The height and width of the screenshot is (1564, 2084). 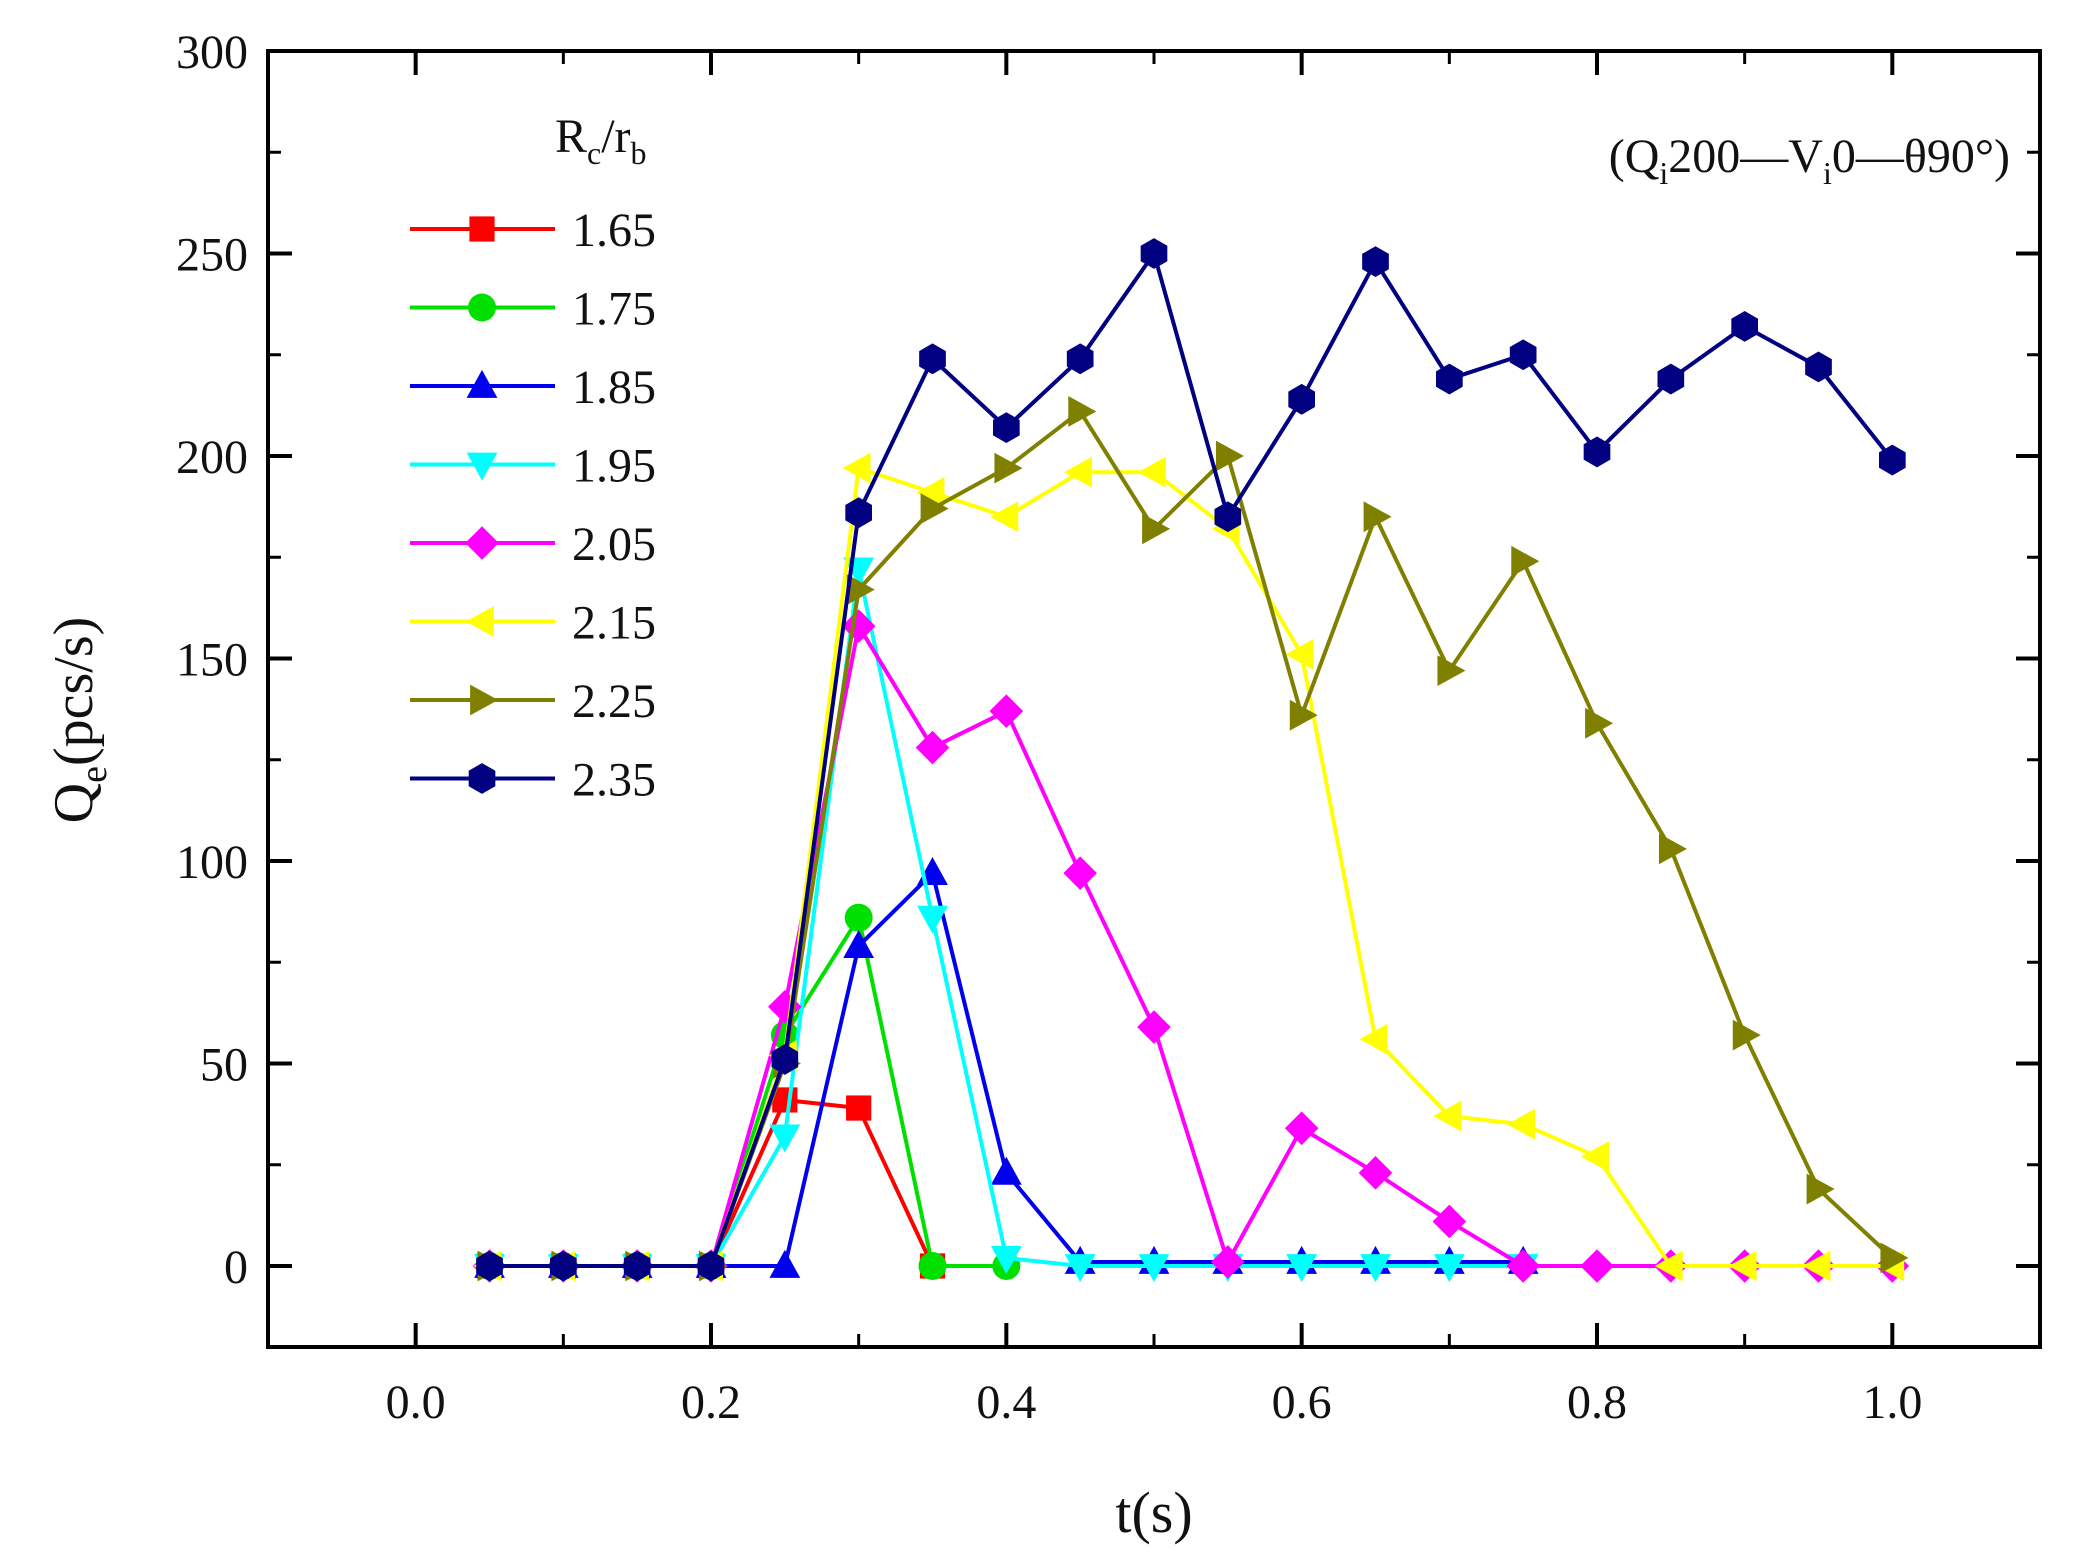 I want to click on condition-annotation: (Qi200—Vi0—θ90°), so click(x=1809, y=160).